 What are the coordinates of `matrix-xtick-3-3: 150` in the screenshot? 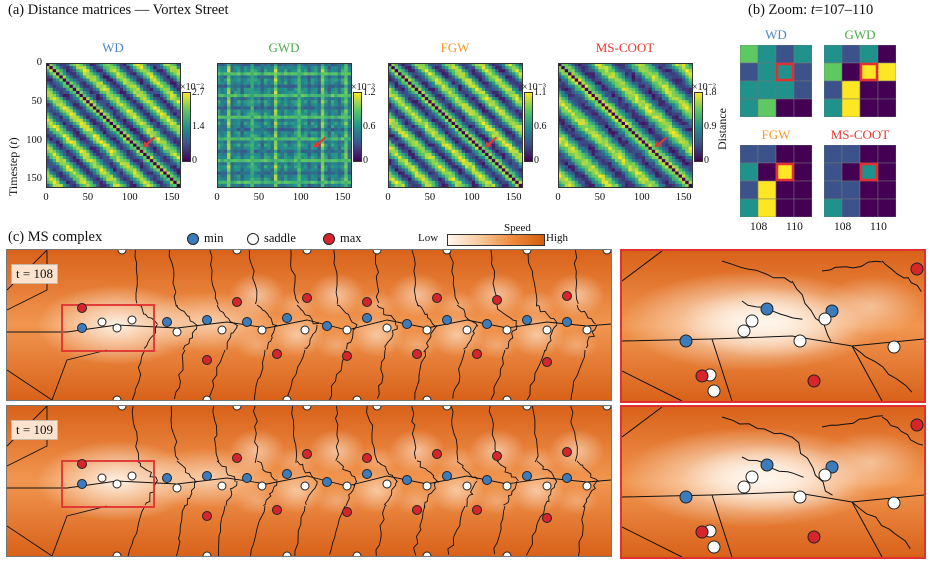 It's located at (683, 197).